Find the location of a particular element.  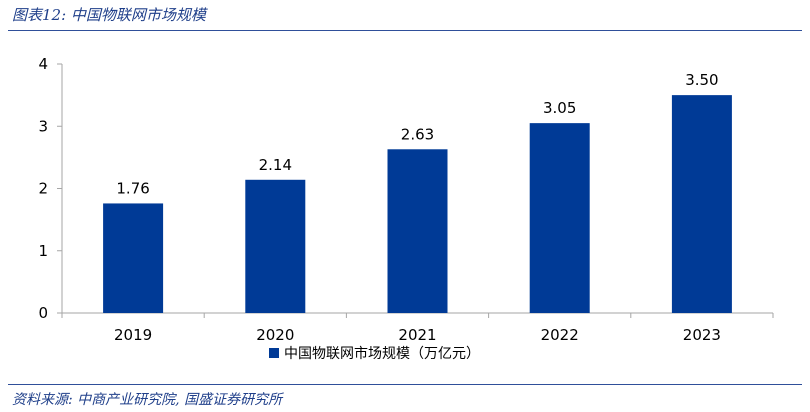

chart-legend: 中国物联网市场规模（万亿元） is located at coordinates (374, 353).